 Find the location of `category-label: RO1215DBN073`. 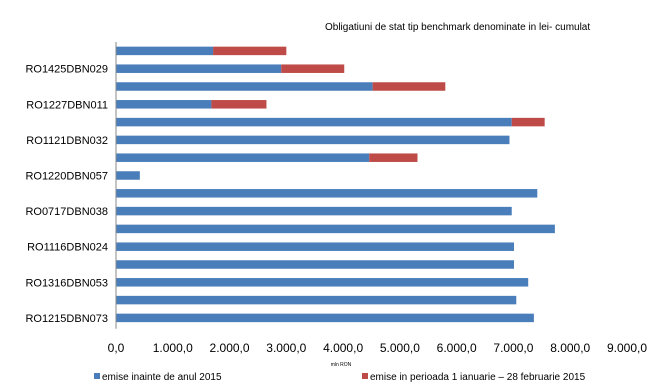

category-label: RO1215DBN073 is located at coordinates (66, 319).